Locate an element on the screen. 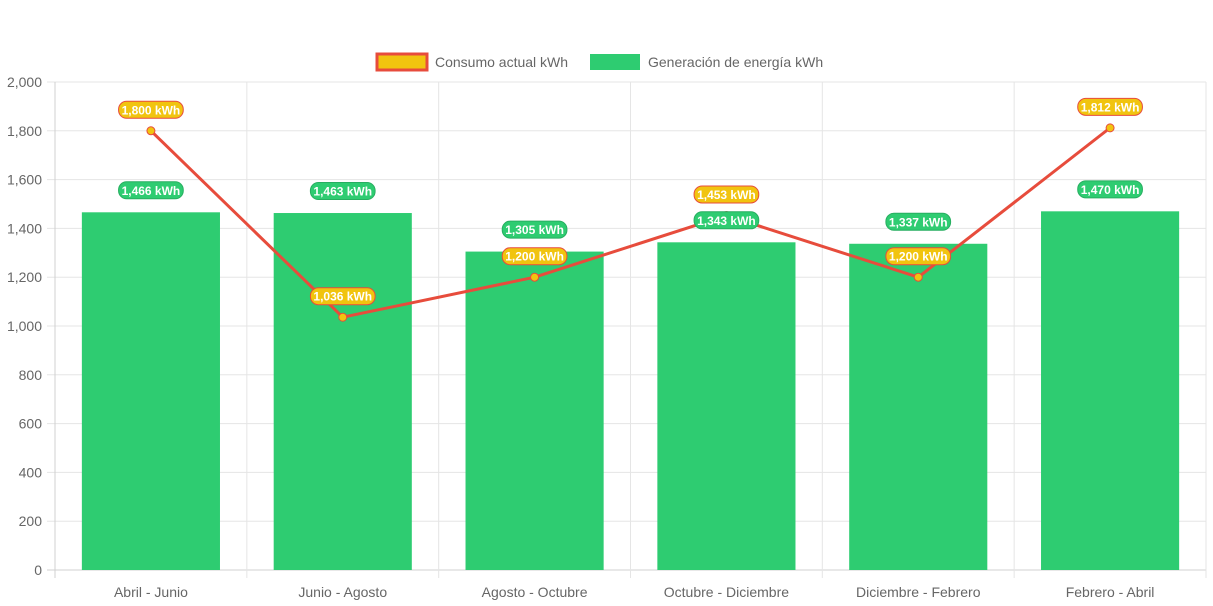 The width and height of the screenshot is (1213, 606). y-tick-label: 800 is located at coordinates (31, 375).